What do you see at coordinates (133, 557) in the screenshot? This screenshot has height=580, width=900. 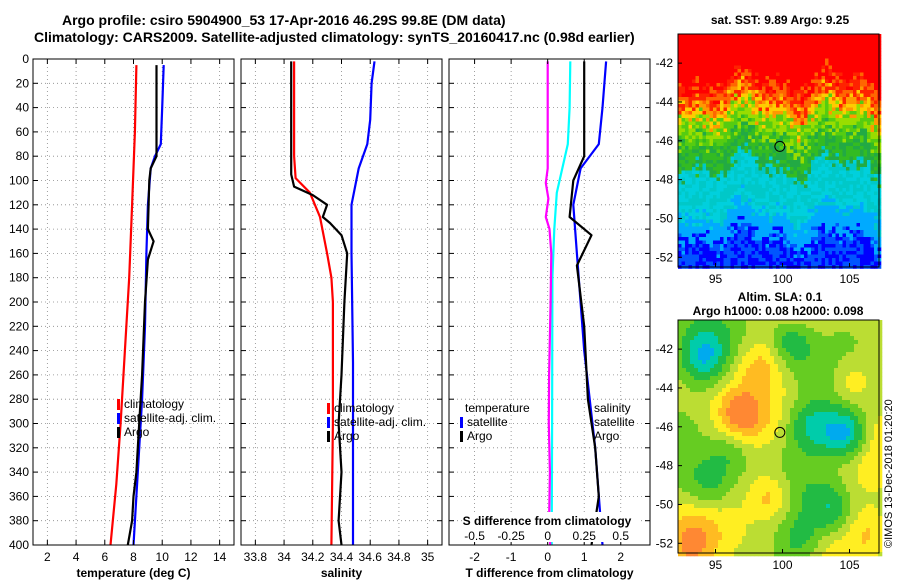 I see `x-tick-label: 8` at bounding box center [133, 557].